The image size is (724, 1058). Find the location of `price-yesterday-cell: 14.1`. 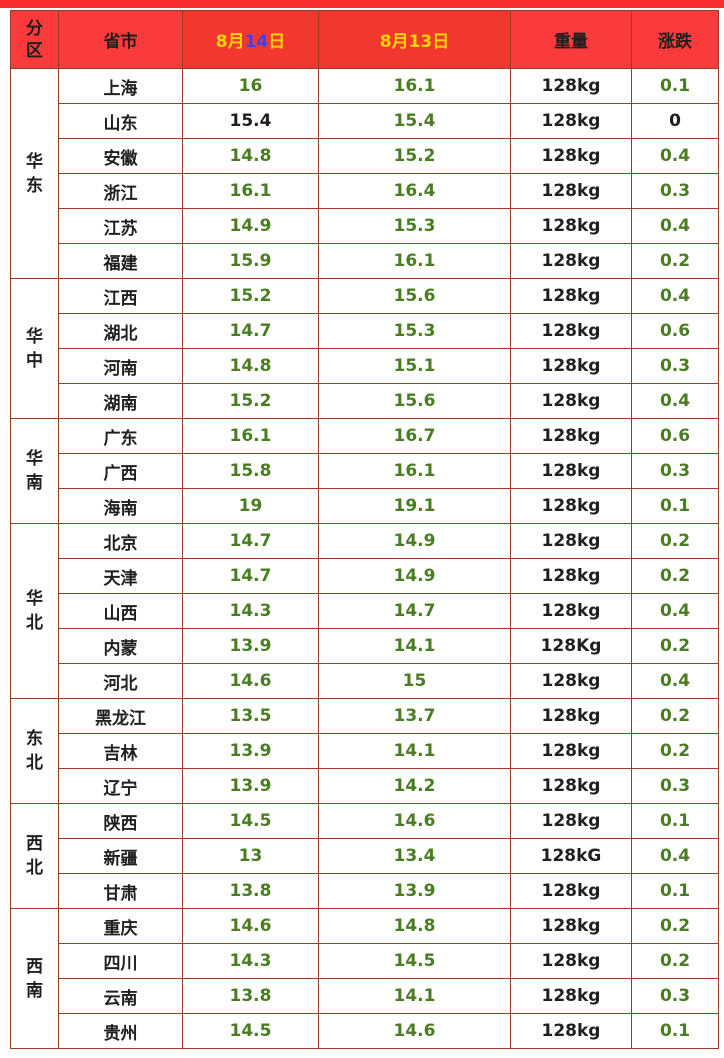

price-yesterday-cell: 14.1 is located at coordinates (414, 996).